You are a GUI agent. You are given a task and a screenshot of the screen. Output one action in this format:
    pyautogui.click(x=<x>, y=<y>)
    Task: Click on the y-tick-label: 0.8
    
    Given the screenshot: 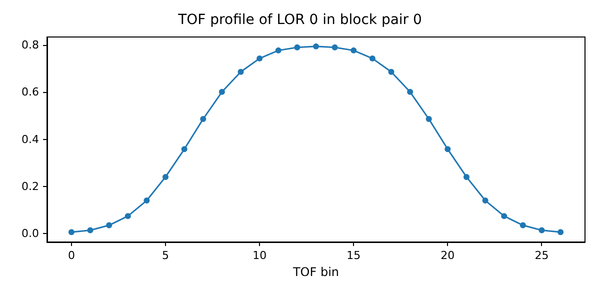 What is the action you would take?
    pyautogui.click(x=30, y=45)
    